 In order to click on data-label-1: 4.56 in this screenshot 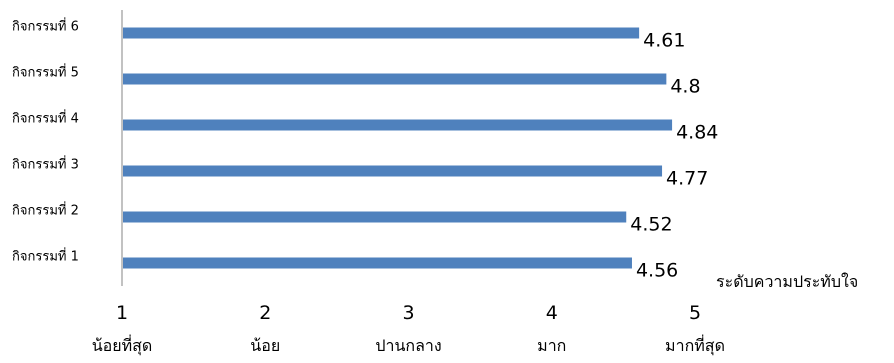, I will do `click(657, 271)`.